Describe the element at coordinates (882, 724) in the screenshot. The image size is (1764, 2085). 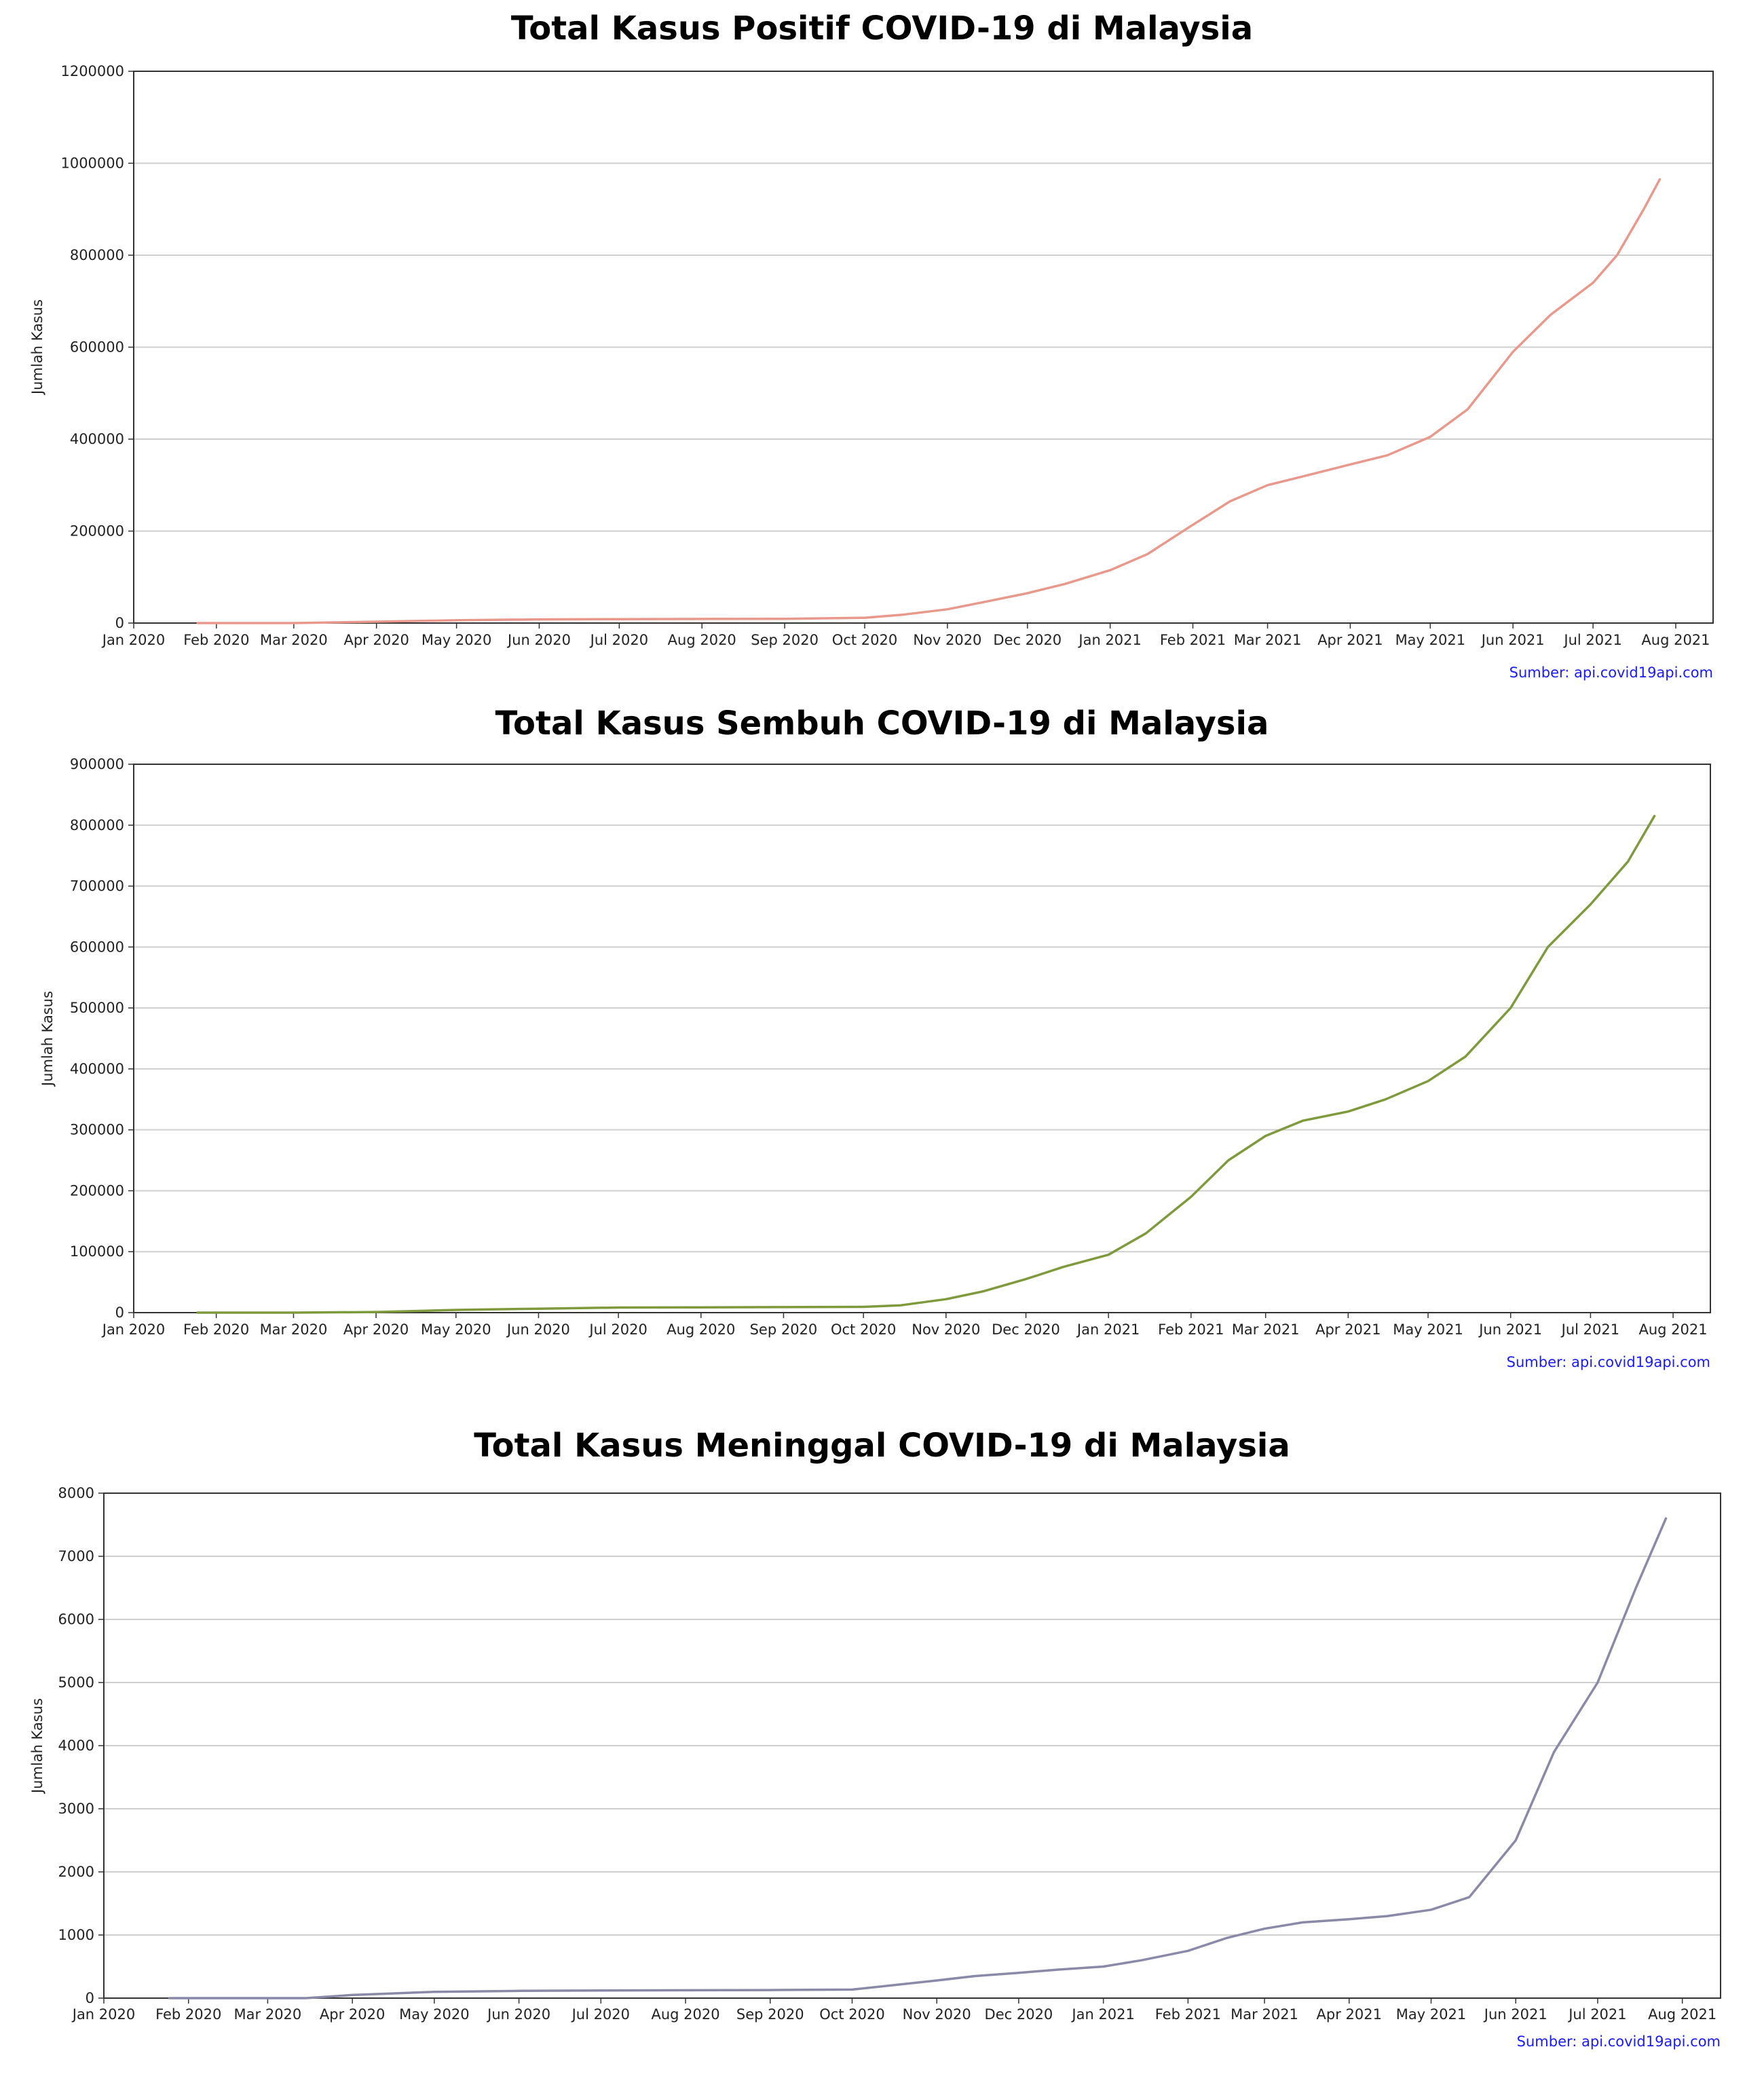
I see `chart-title: Total Kasus Sembuh COVID-19 di Malaysia` at that location.